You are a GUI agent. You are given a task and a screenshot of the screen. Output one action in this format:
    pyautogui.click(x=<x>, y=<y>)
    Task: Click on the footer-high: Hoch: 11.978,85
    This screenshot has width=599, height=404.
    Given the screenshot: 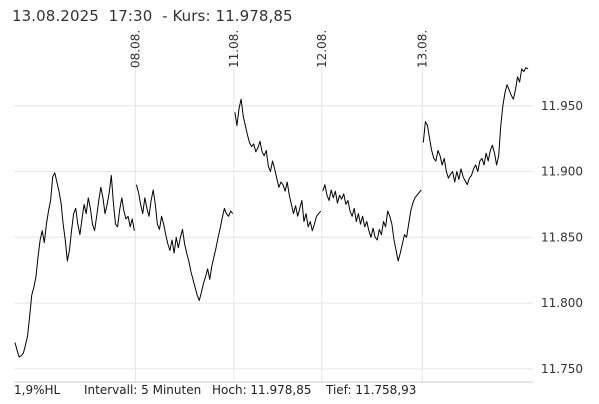 What is the action you would take?
    pyautogui.click(x=262, y=390)
    